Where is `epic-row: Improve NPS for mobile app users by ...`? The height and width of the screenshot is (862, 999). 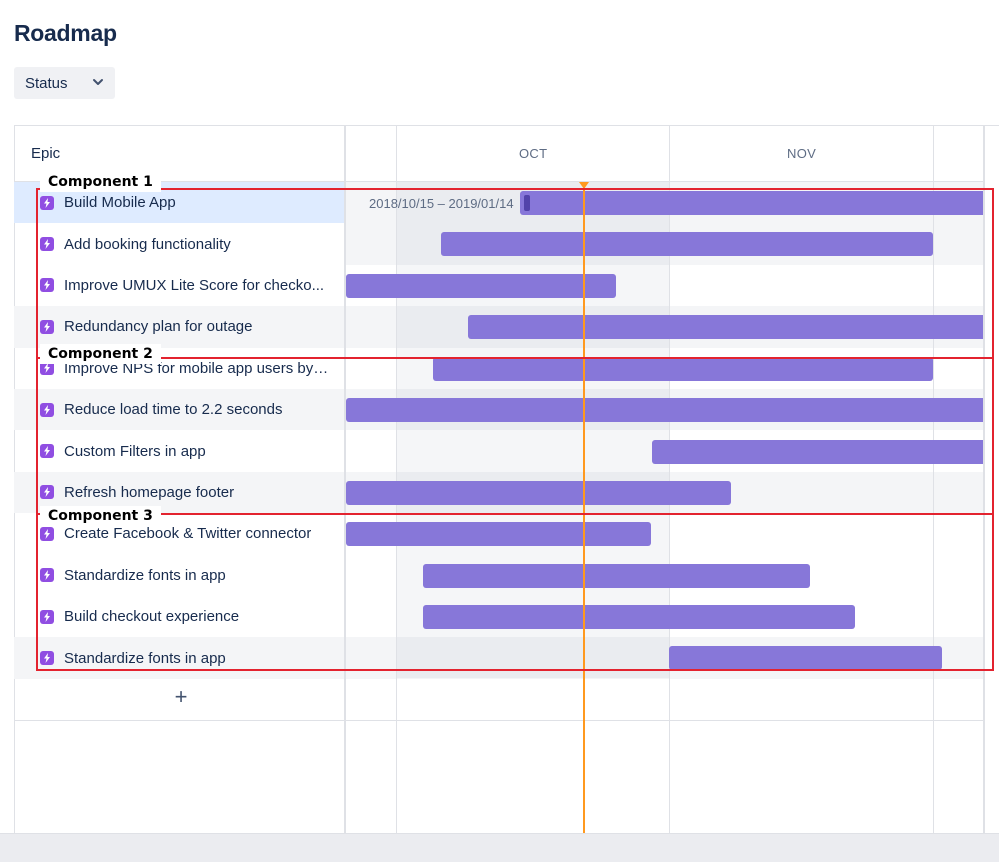 epic-row: Improve NPS for mobile app users by ... is located at coordinates (179, 368).